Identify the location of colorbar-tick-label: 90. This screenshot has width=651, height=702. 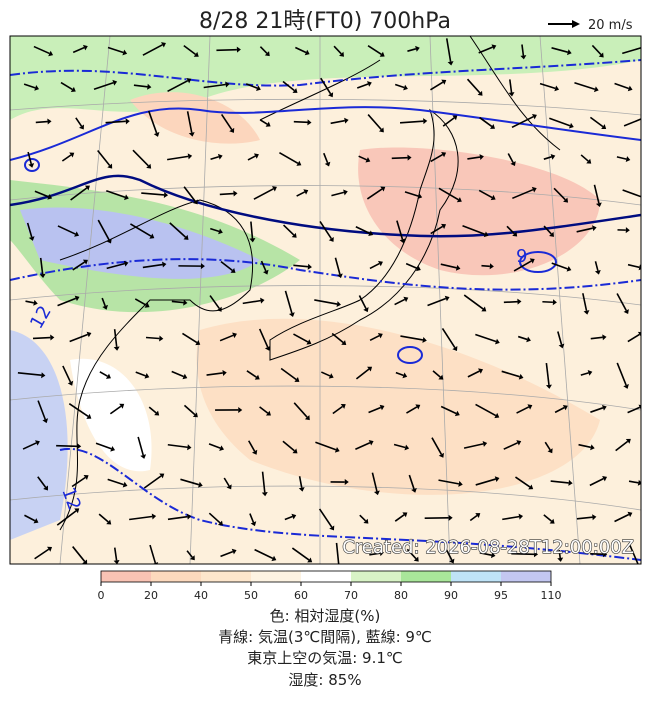
(451, 595).